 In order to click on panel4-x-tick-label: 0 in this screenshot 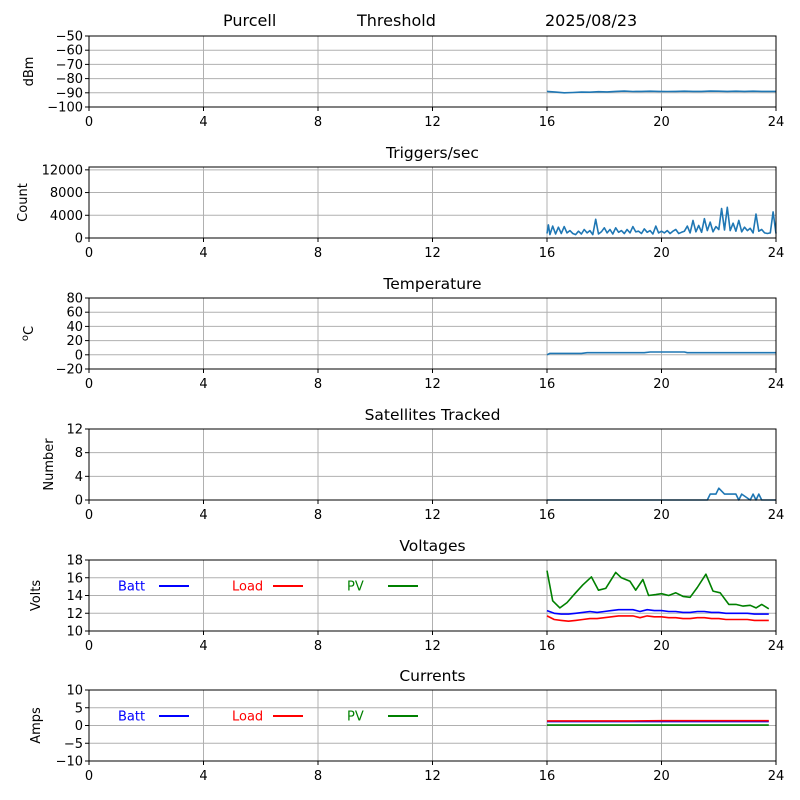, I will do `click(89, 515)`.